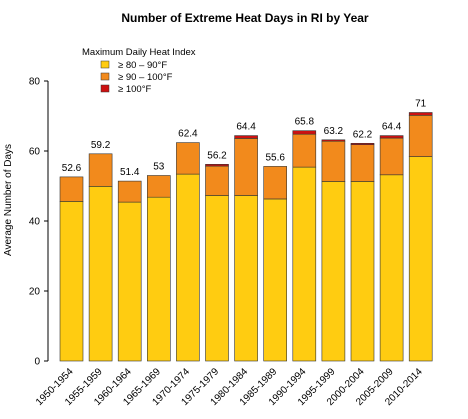 This screenshot has width=468, height=419. I want to click on bar-value-label: 62.4, so click(188, 134).